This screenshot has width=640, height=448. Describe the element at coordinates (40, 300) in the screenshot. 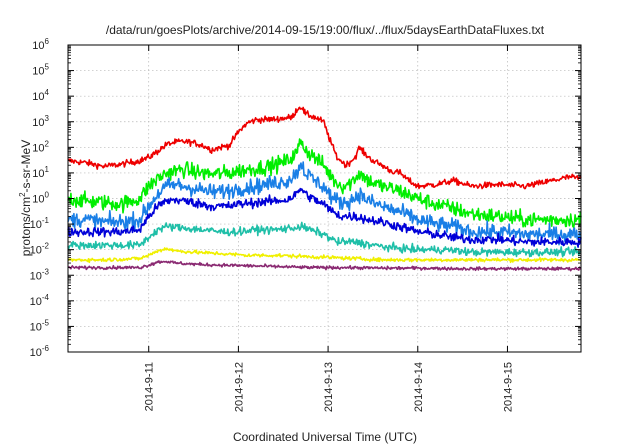

I see `y-tick-label: 10⁻⁴` at that location.